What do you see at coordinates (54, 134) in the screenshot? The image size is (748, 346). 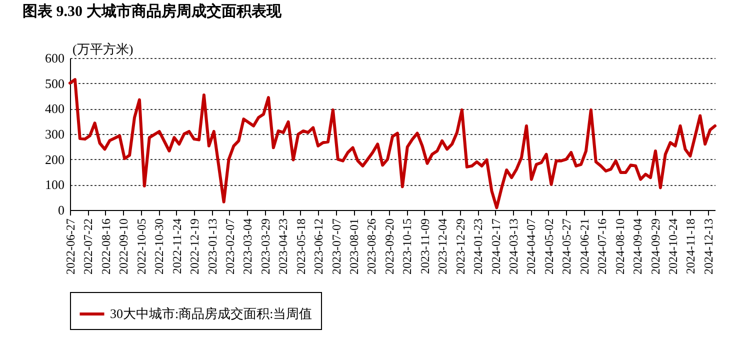 I see `y-tick-label: 300` at bounding box center [54, 134].